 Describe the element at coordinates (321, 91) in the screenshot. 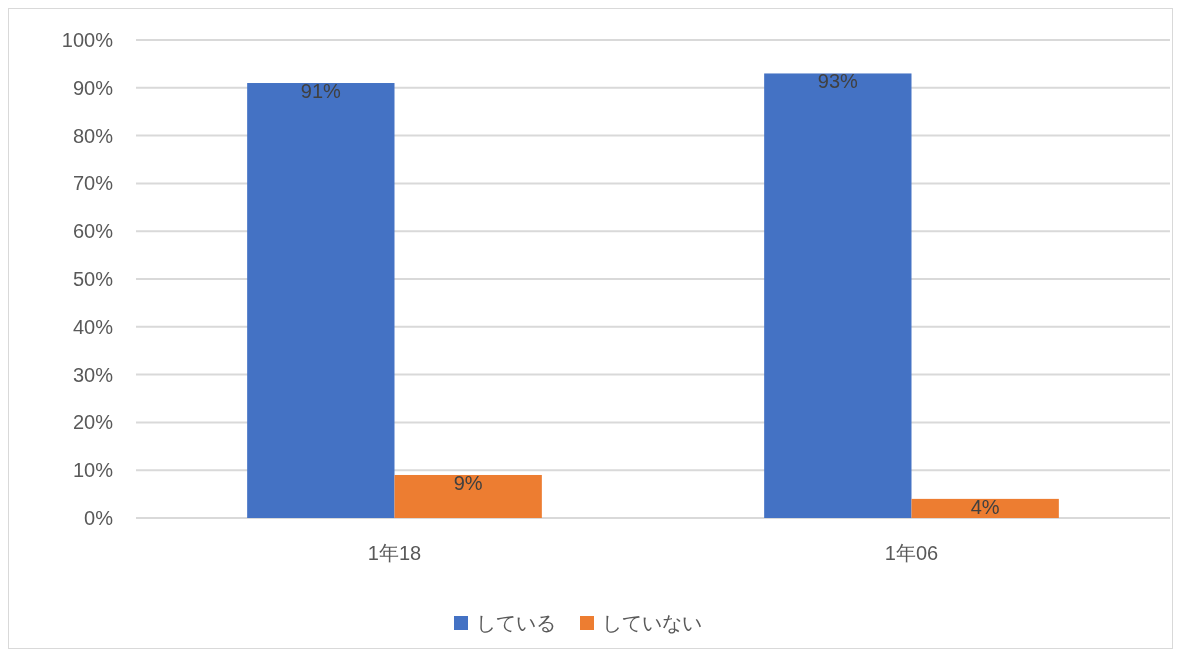

I see `data-label: 91%` at that location.